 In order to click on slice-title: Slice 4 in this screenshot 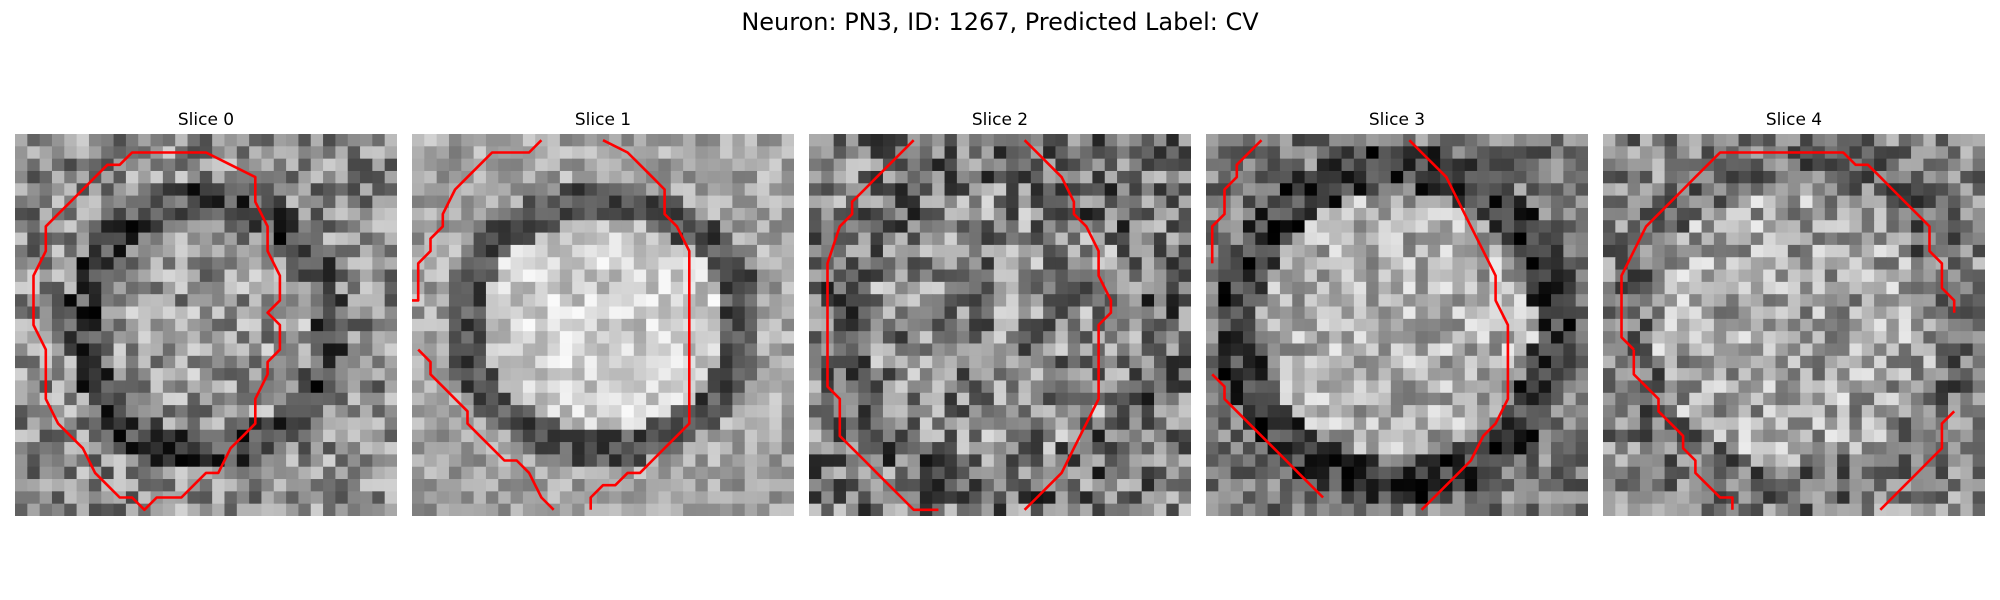, I will do `click(1794, 120)`.